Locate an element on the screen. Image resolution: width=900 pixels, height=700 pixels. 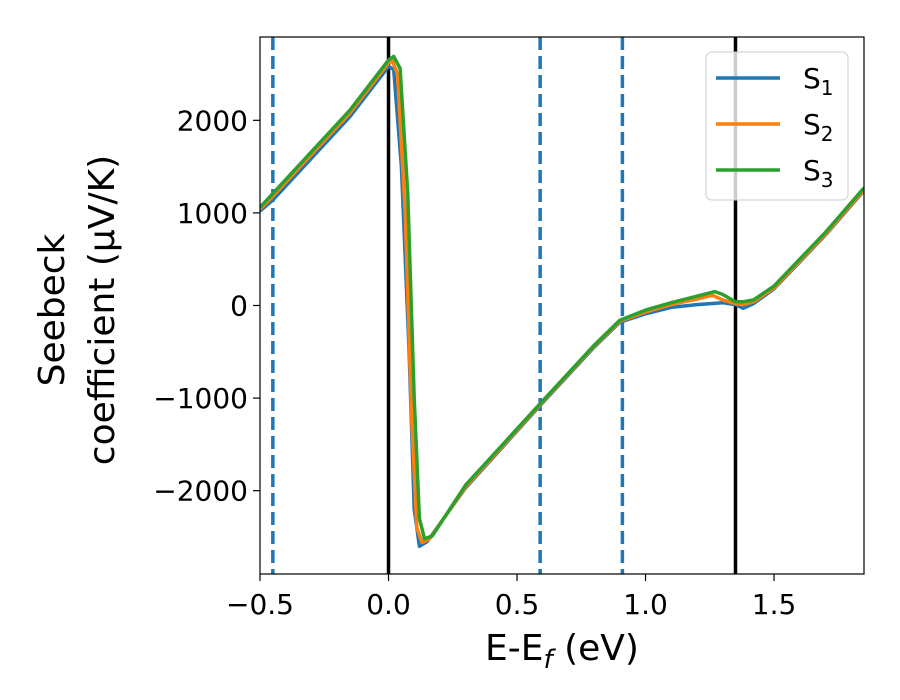
legend: S1 S2 S3 is located at coordinates (777, 126).